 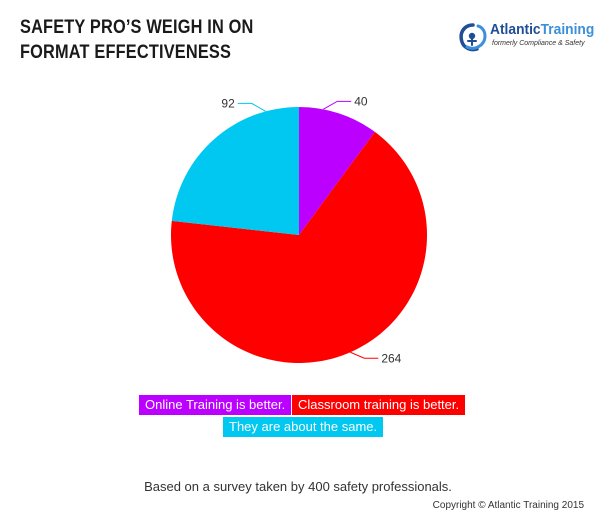 What do you see at coordinates (508, 505) in the screenshot?
I see `copyright-notice: Copyright © Atlantic Training 2015` at bounding box center [508, 505].